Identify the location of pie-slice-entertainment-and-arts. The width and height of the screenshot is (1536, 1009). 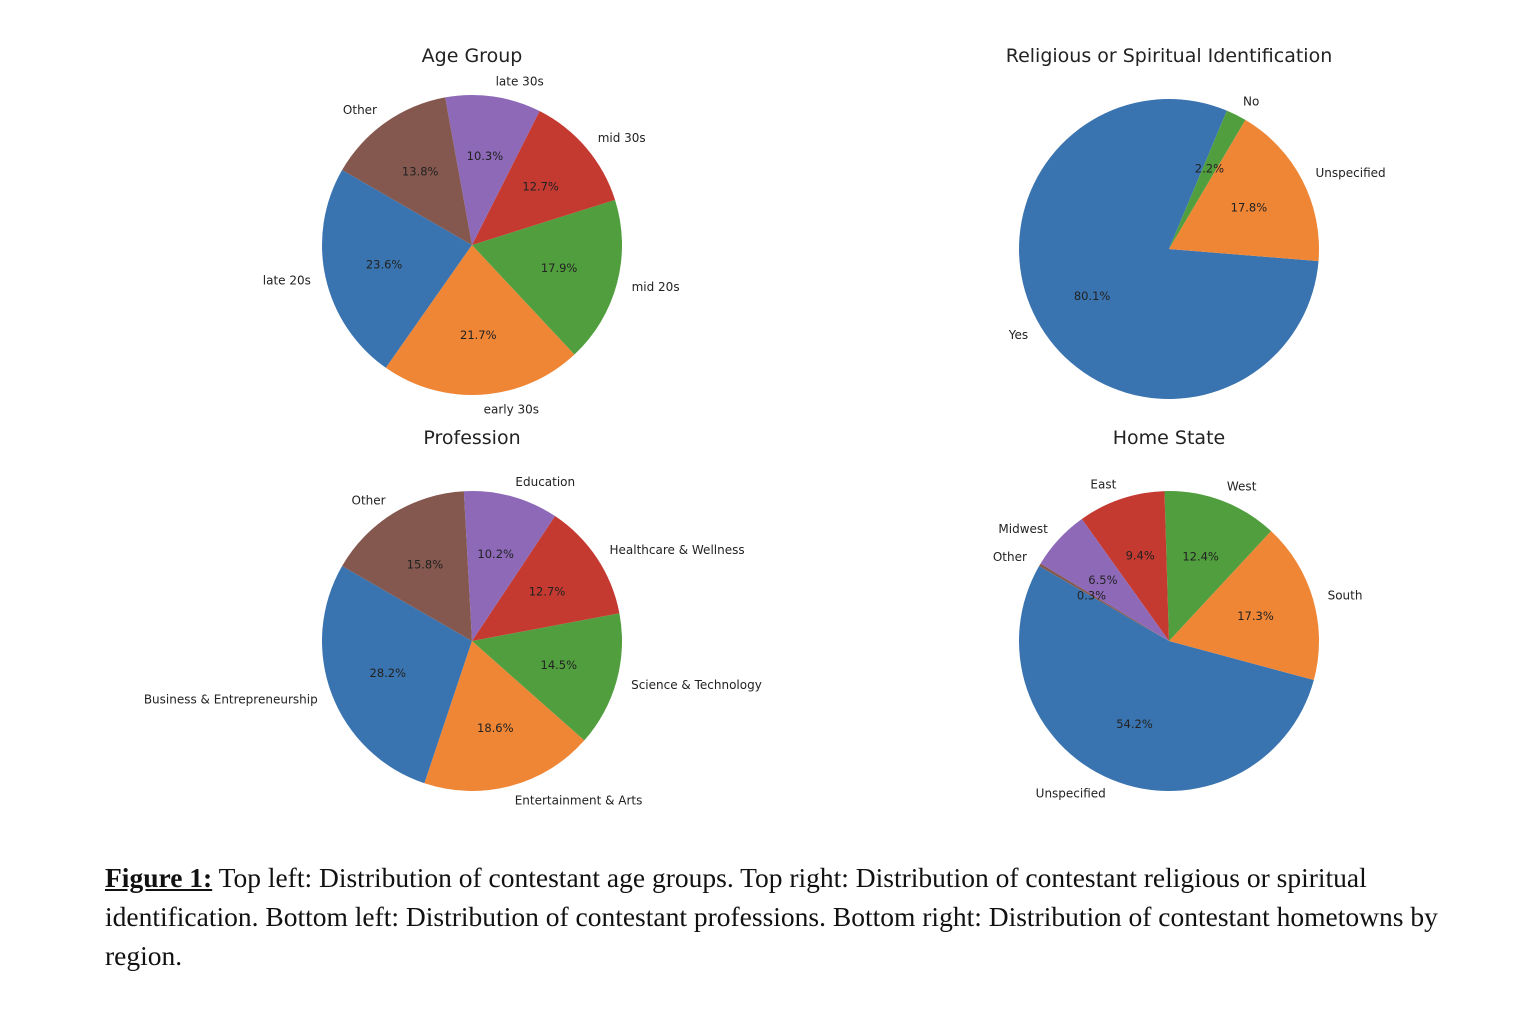
(504, 716).